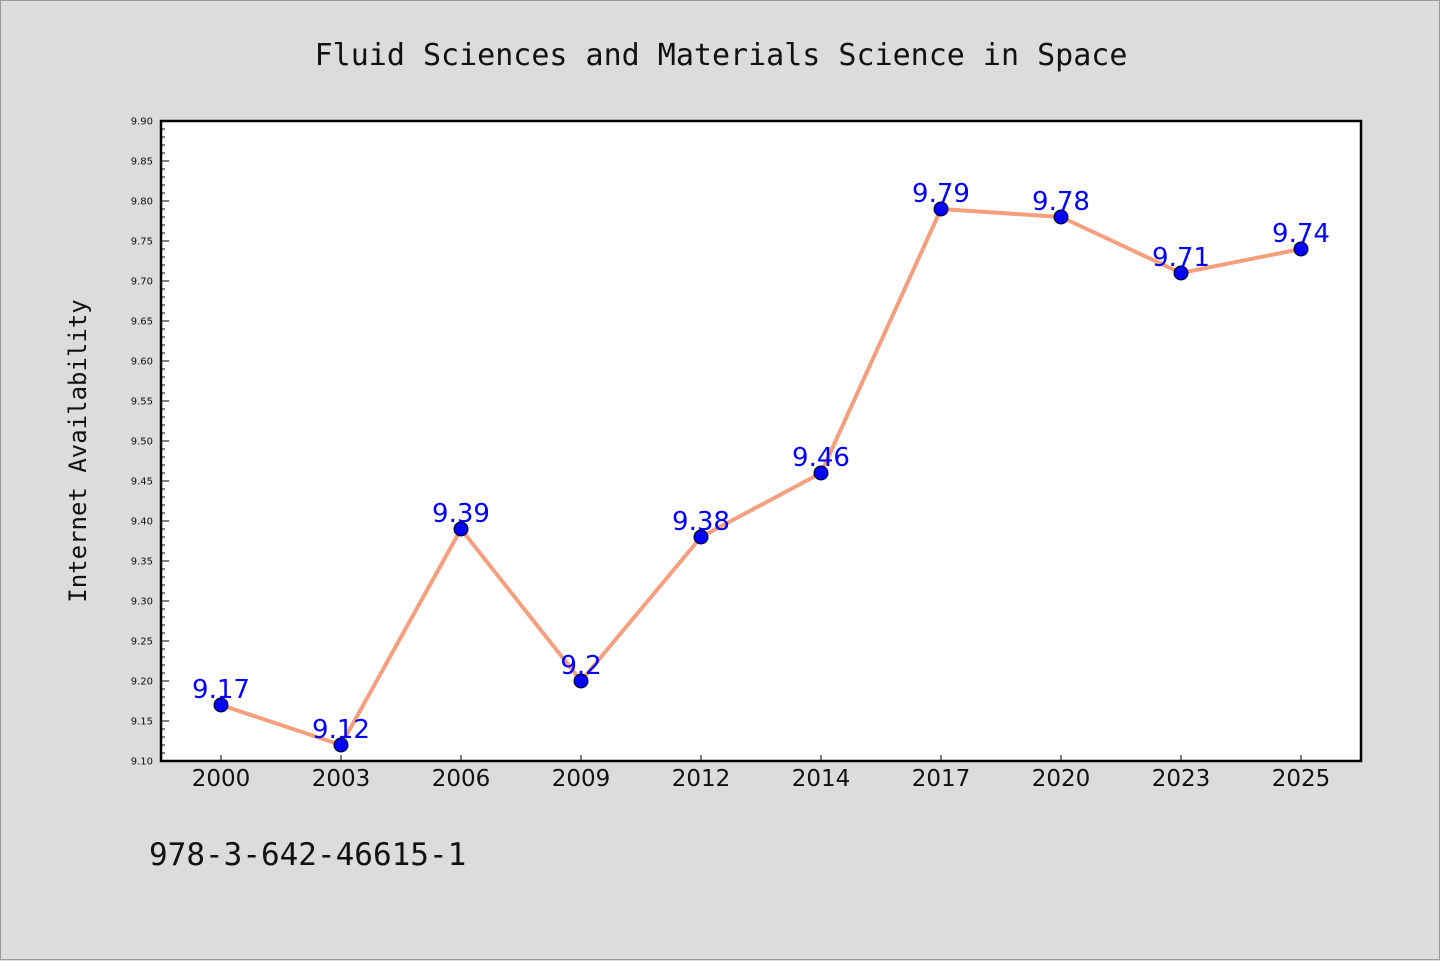 This screenshot has width=1440, height=961. I want to click on data-label: 9.39, so click(461, 514).